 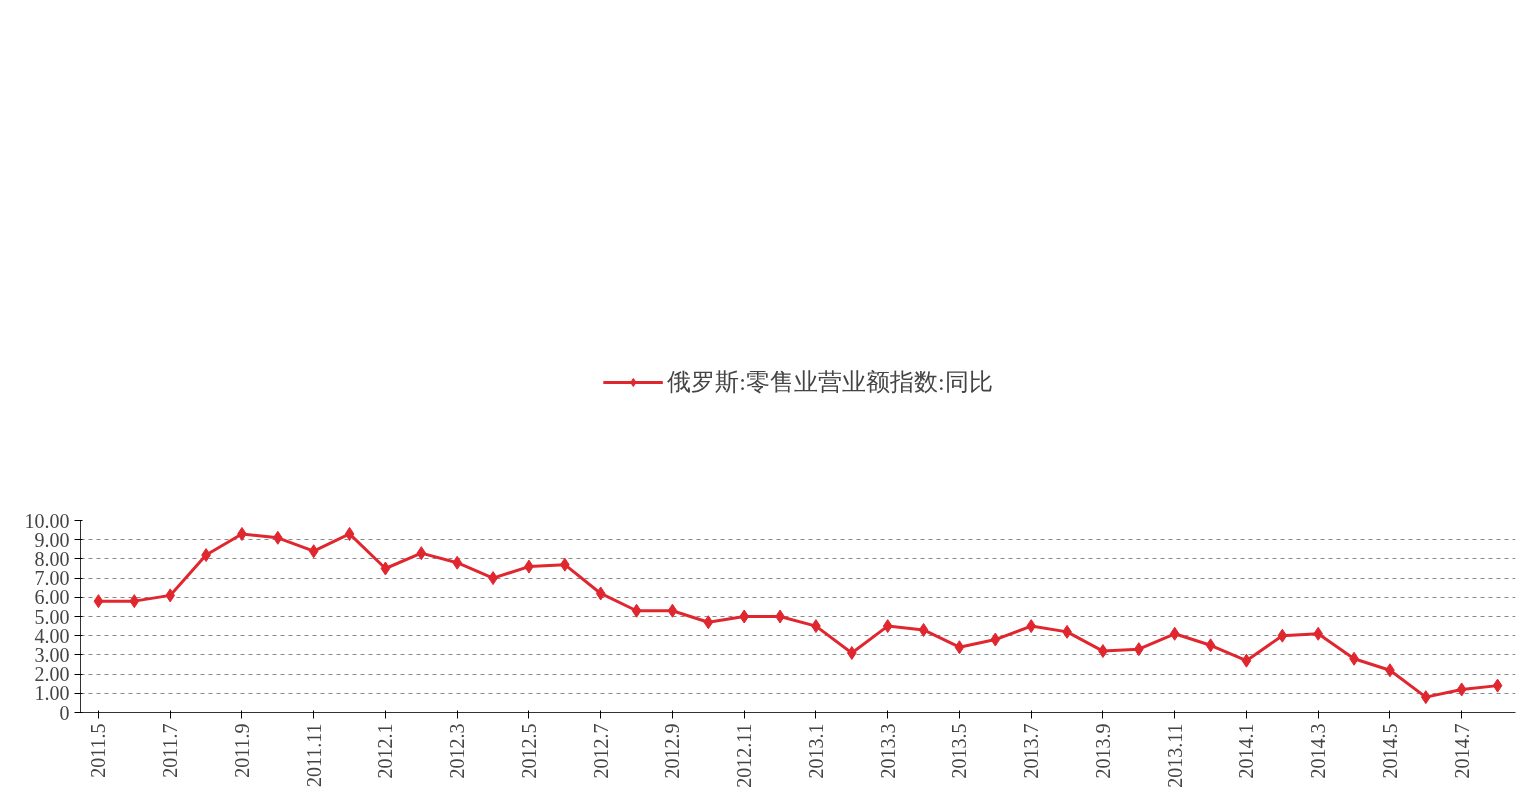 What do you see at coordinates (672, 751) in the screenshot?
I see `x-tick-label: 2012.9` at bounding box center [672, 751].